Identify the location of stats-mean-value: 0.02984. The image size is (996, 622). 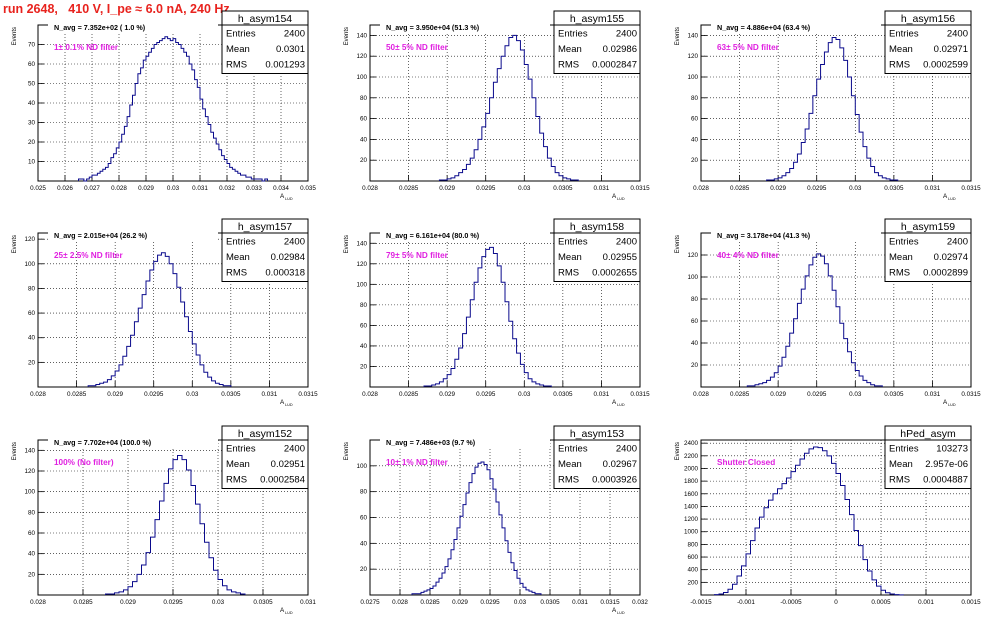
(288, 257).